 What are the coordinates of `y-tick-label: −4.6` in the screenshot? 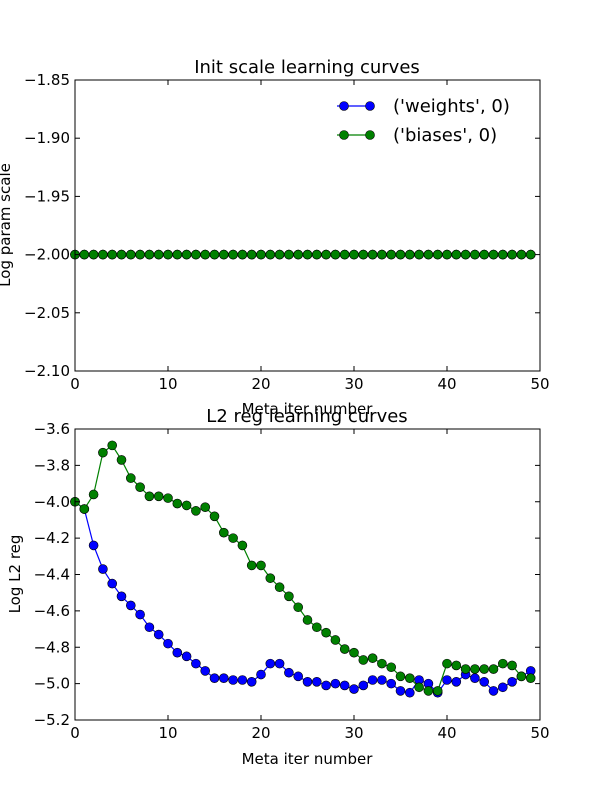 It's located at (52, 611).